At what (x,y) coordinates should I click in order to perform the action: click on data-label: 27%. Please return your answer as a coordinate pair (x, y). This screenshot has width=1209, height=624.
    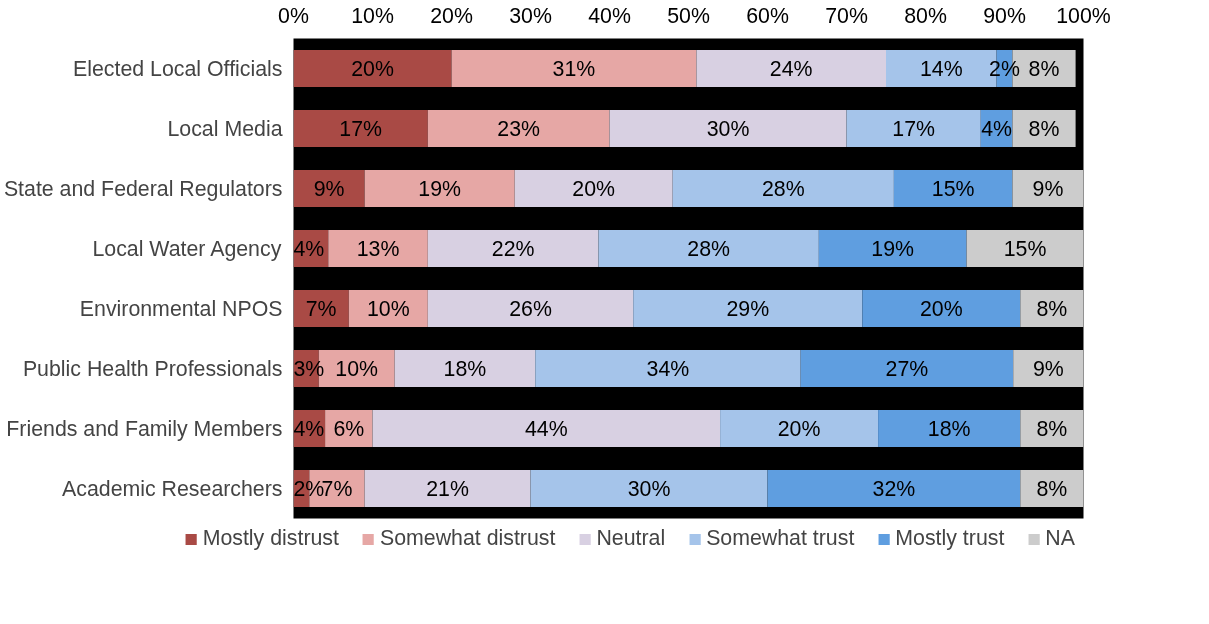
    Looking at the image, I should click on (907, 368).